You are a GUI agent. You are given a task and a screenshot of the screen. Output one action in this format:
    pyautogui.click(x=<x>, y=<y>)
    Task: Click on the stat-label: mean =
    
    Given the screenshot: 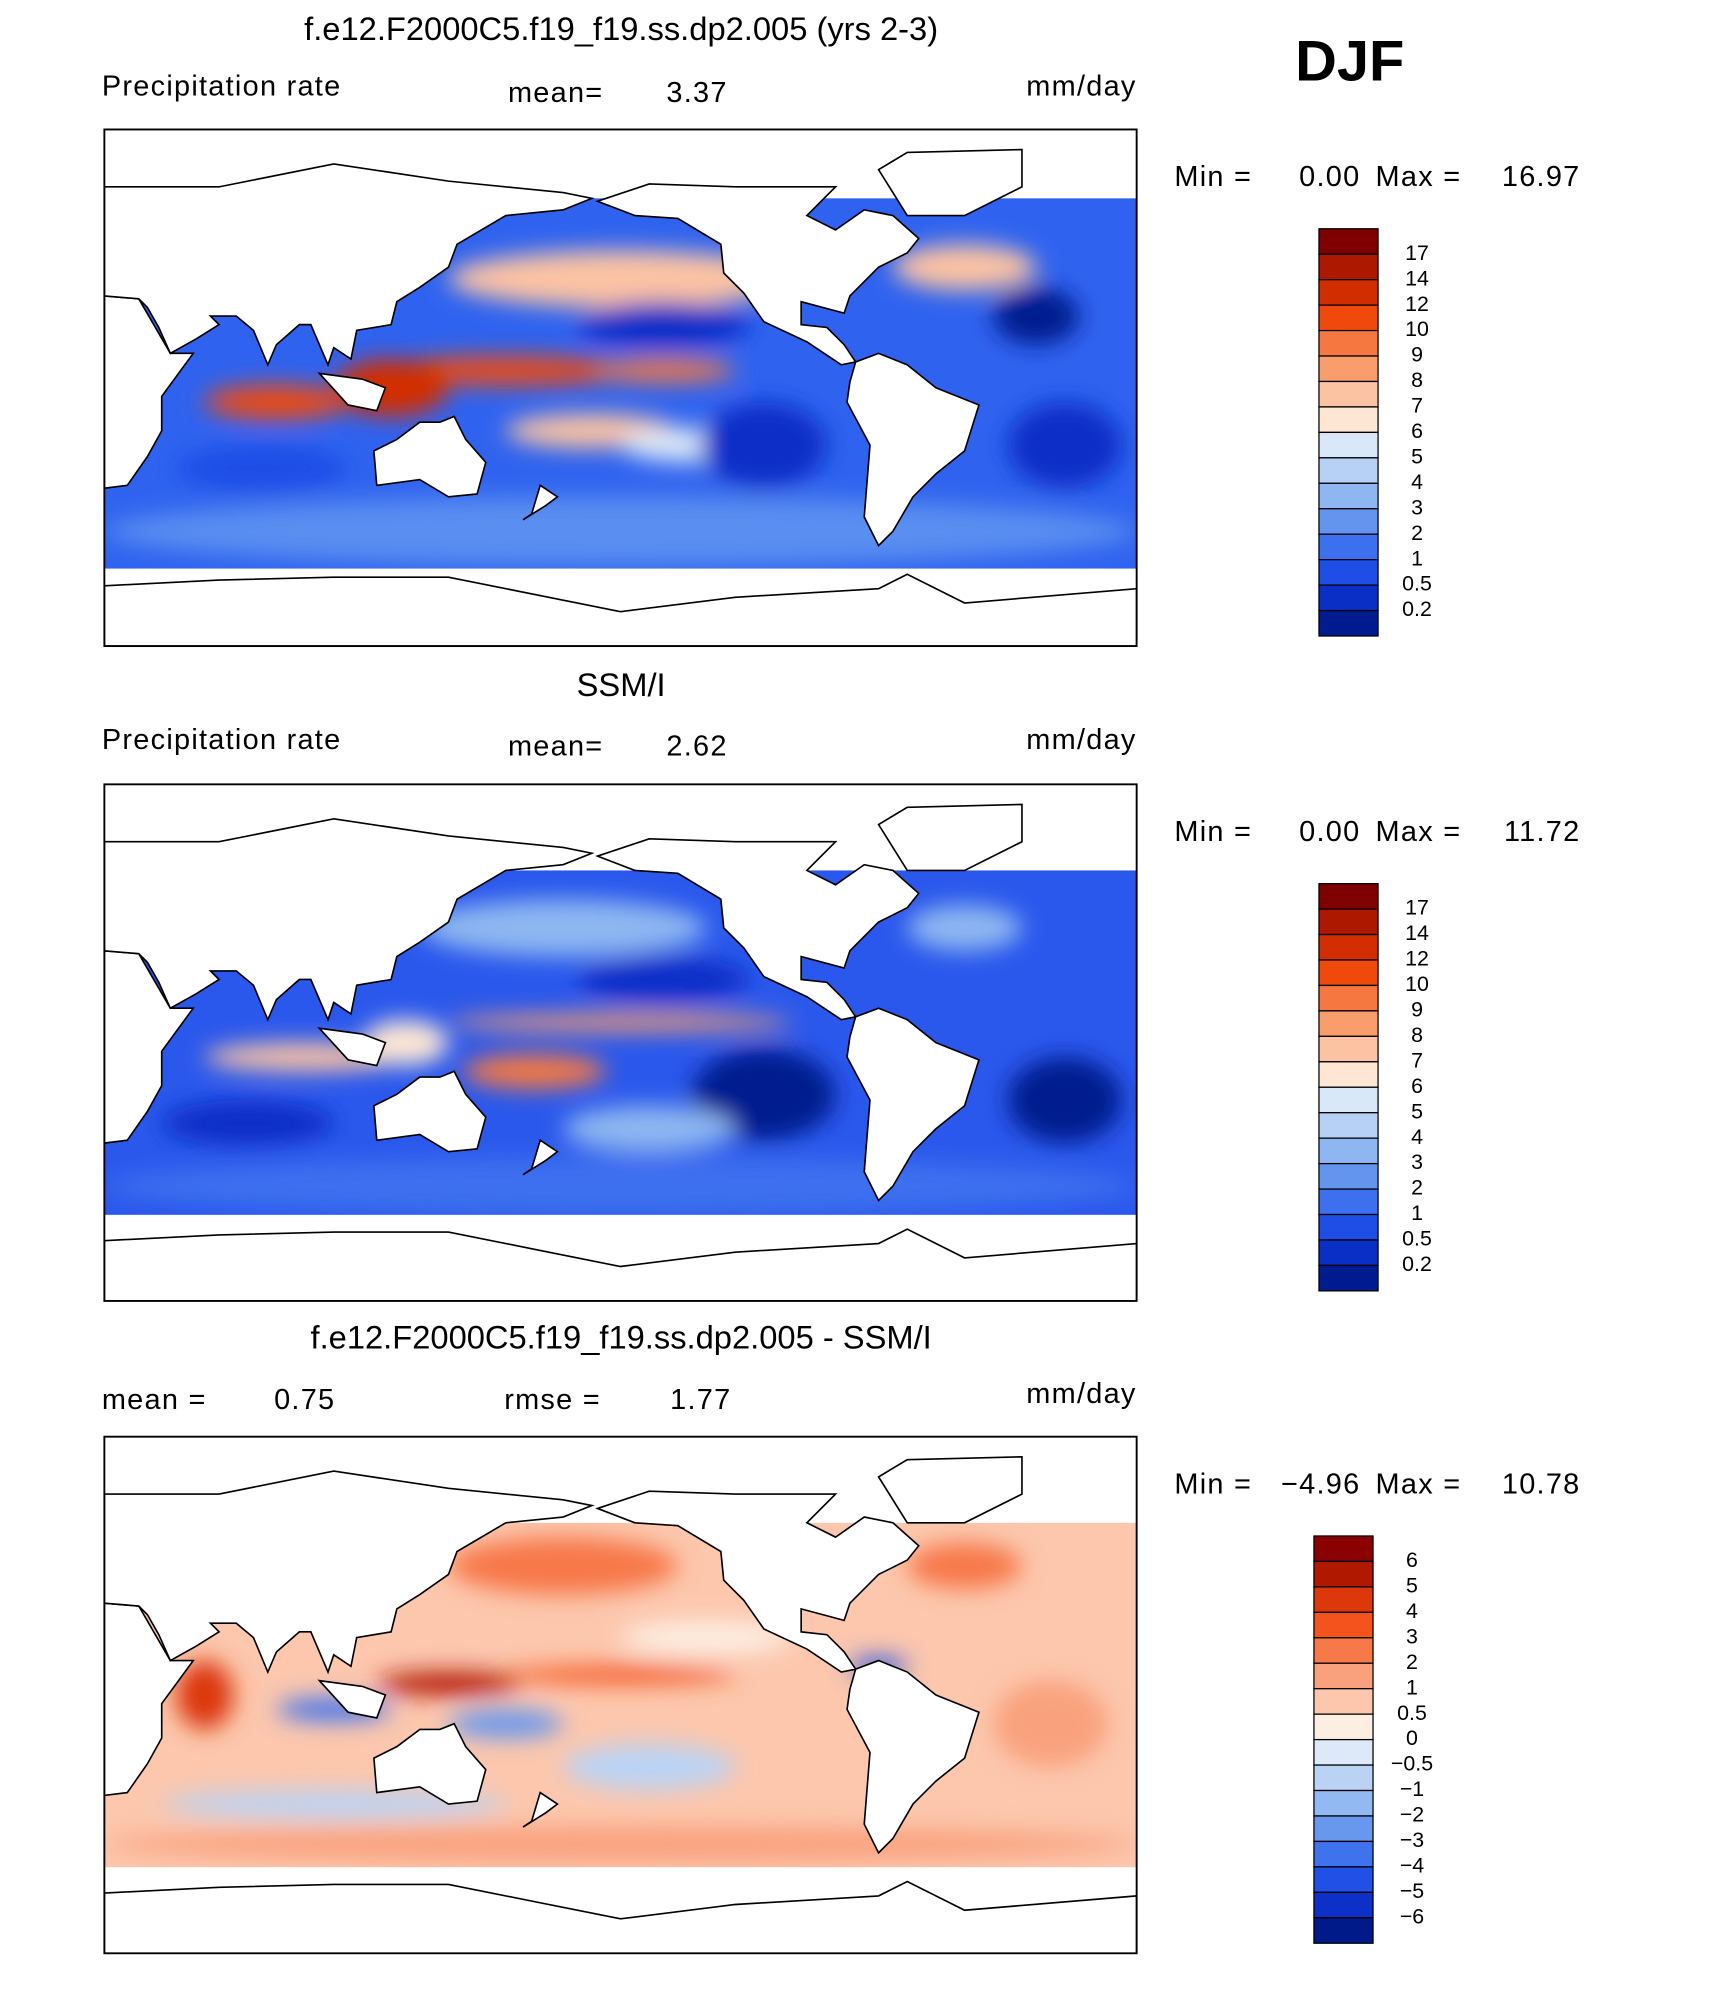 What is the action you would take?
    pyautogui.click(x=154, y=1400)
    